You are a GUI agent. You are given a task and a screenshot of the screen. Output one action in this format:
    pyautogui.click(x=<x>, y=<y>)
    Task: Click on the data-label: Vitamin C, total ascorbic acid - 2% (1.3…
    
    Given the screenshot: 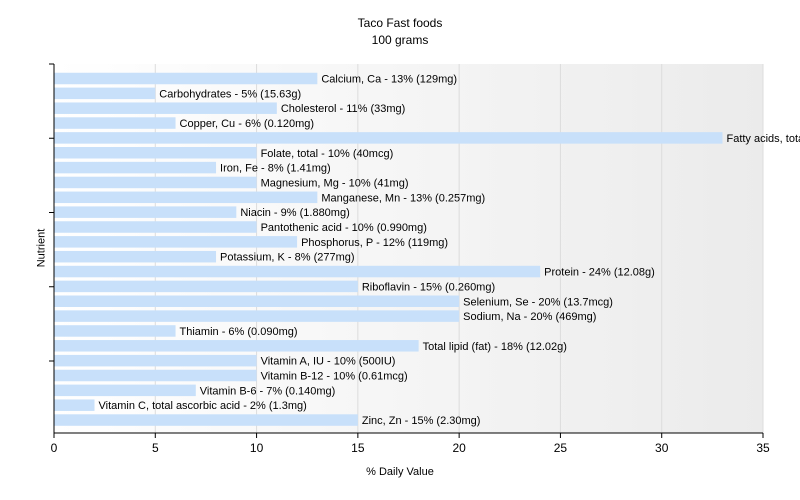 What is the action you would take?
    pyautogui.click(x=203, y=406)
    